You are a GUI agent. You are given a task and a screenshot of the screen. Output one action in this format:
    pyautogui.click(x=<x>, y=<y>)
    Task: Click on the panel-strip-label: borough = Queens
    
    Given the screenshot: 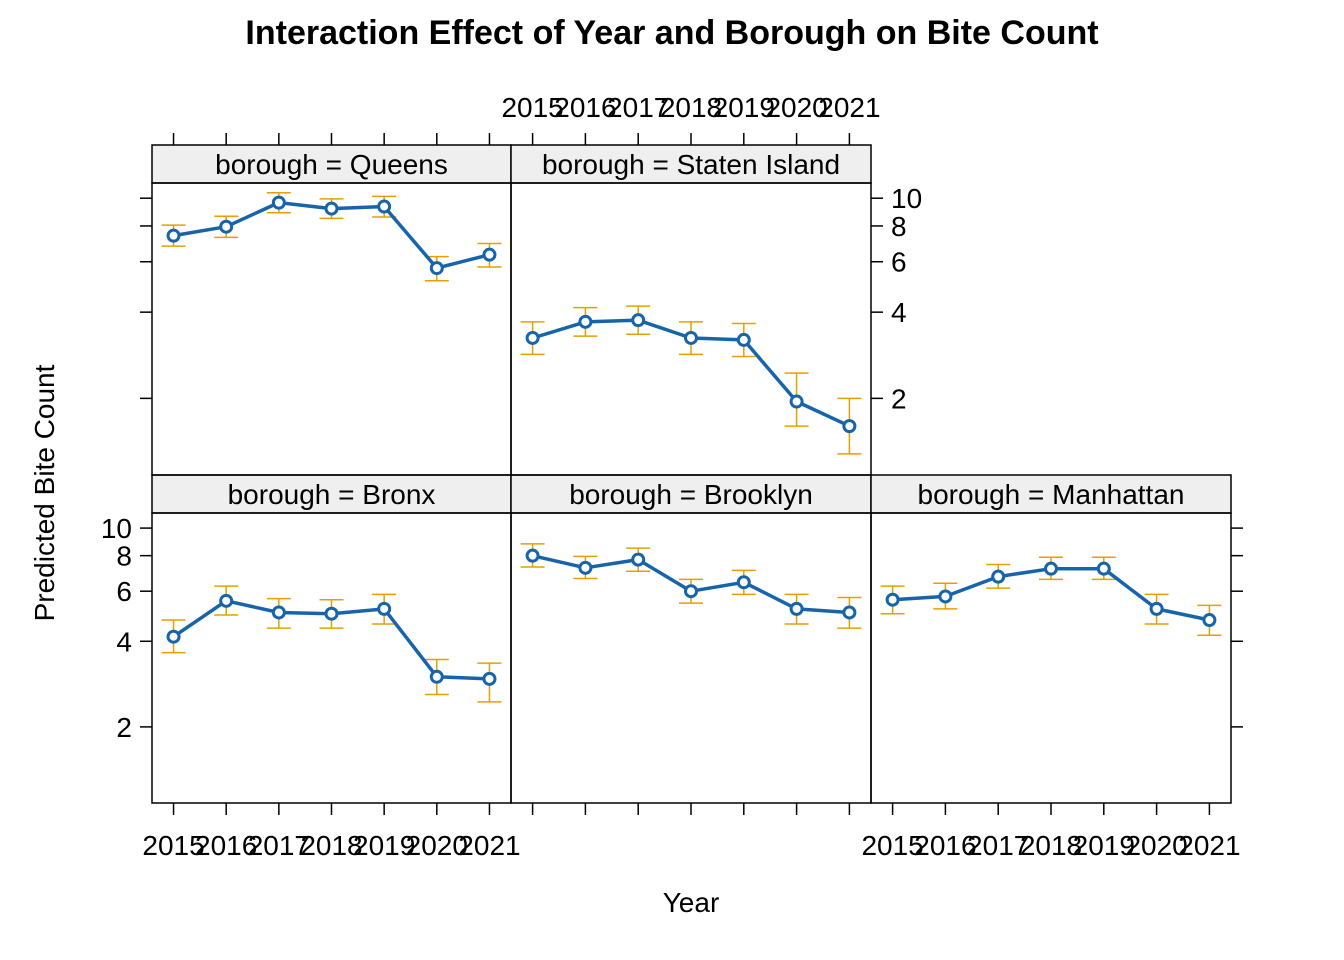 What is the action you would take?
    pyautogui.click(x=331, y=164)
    